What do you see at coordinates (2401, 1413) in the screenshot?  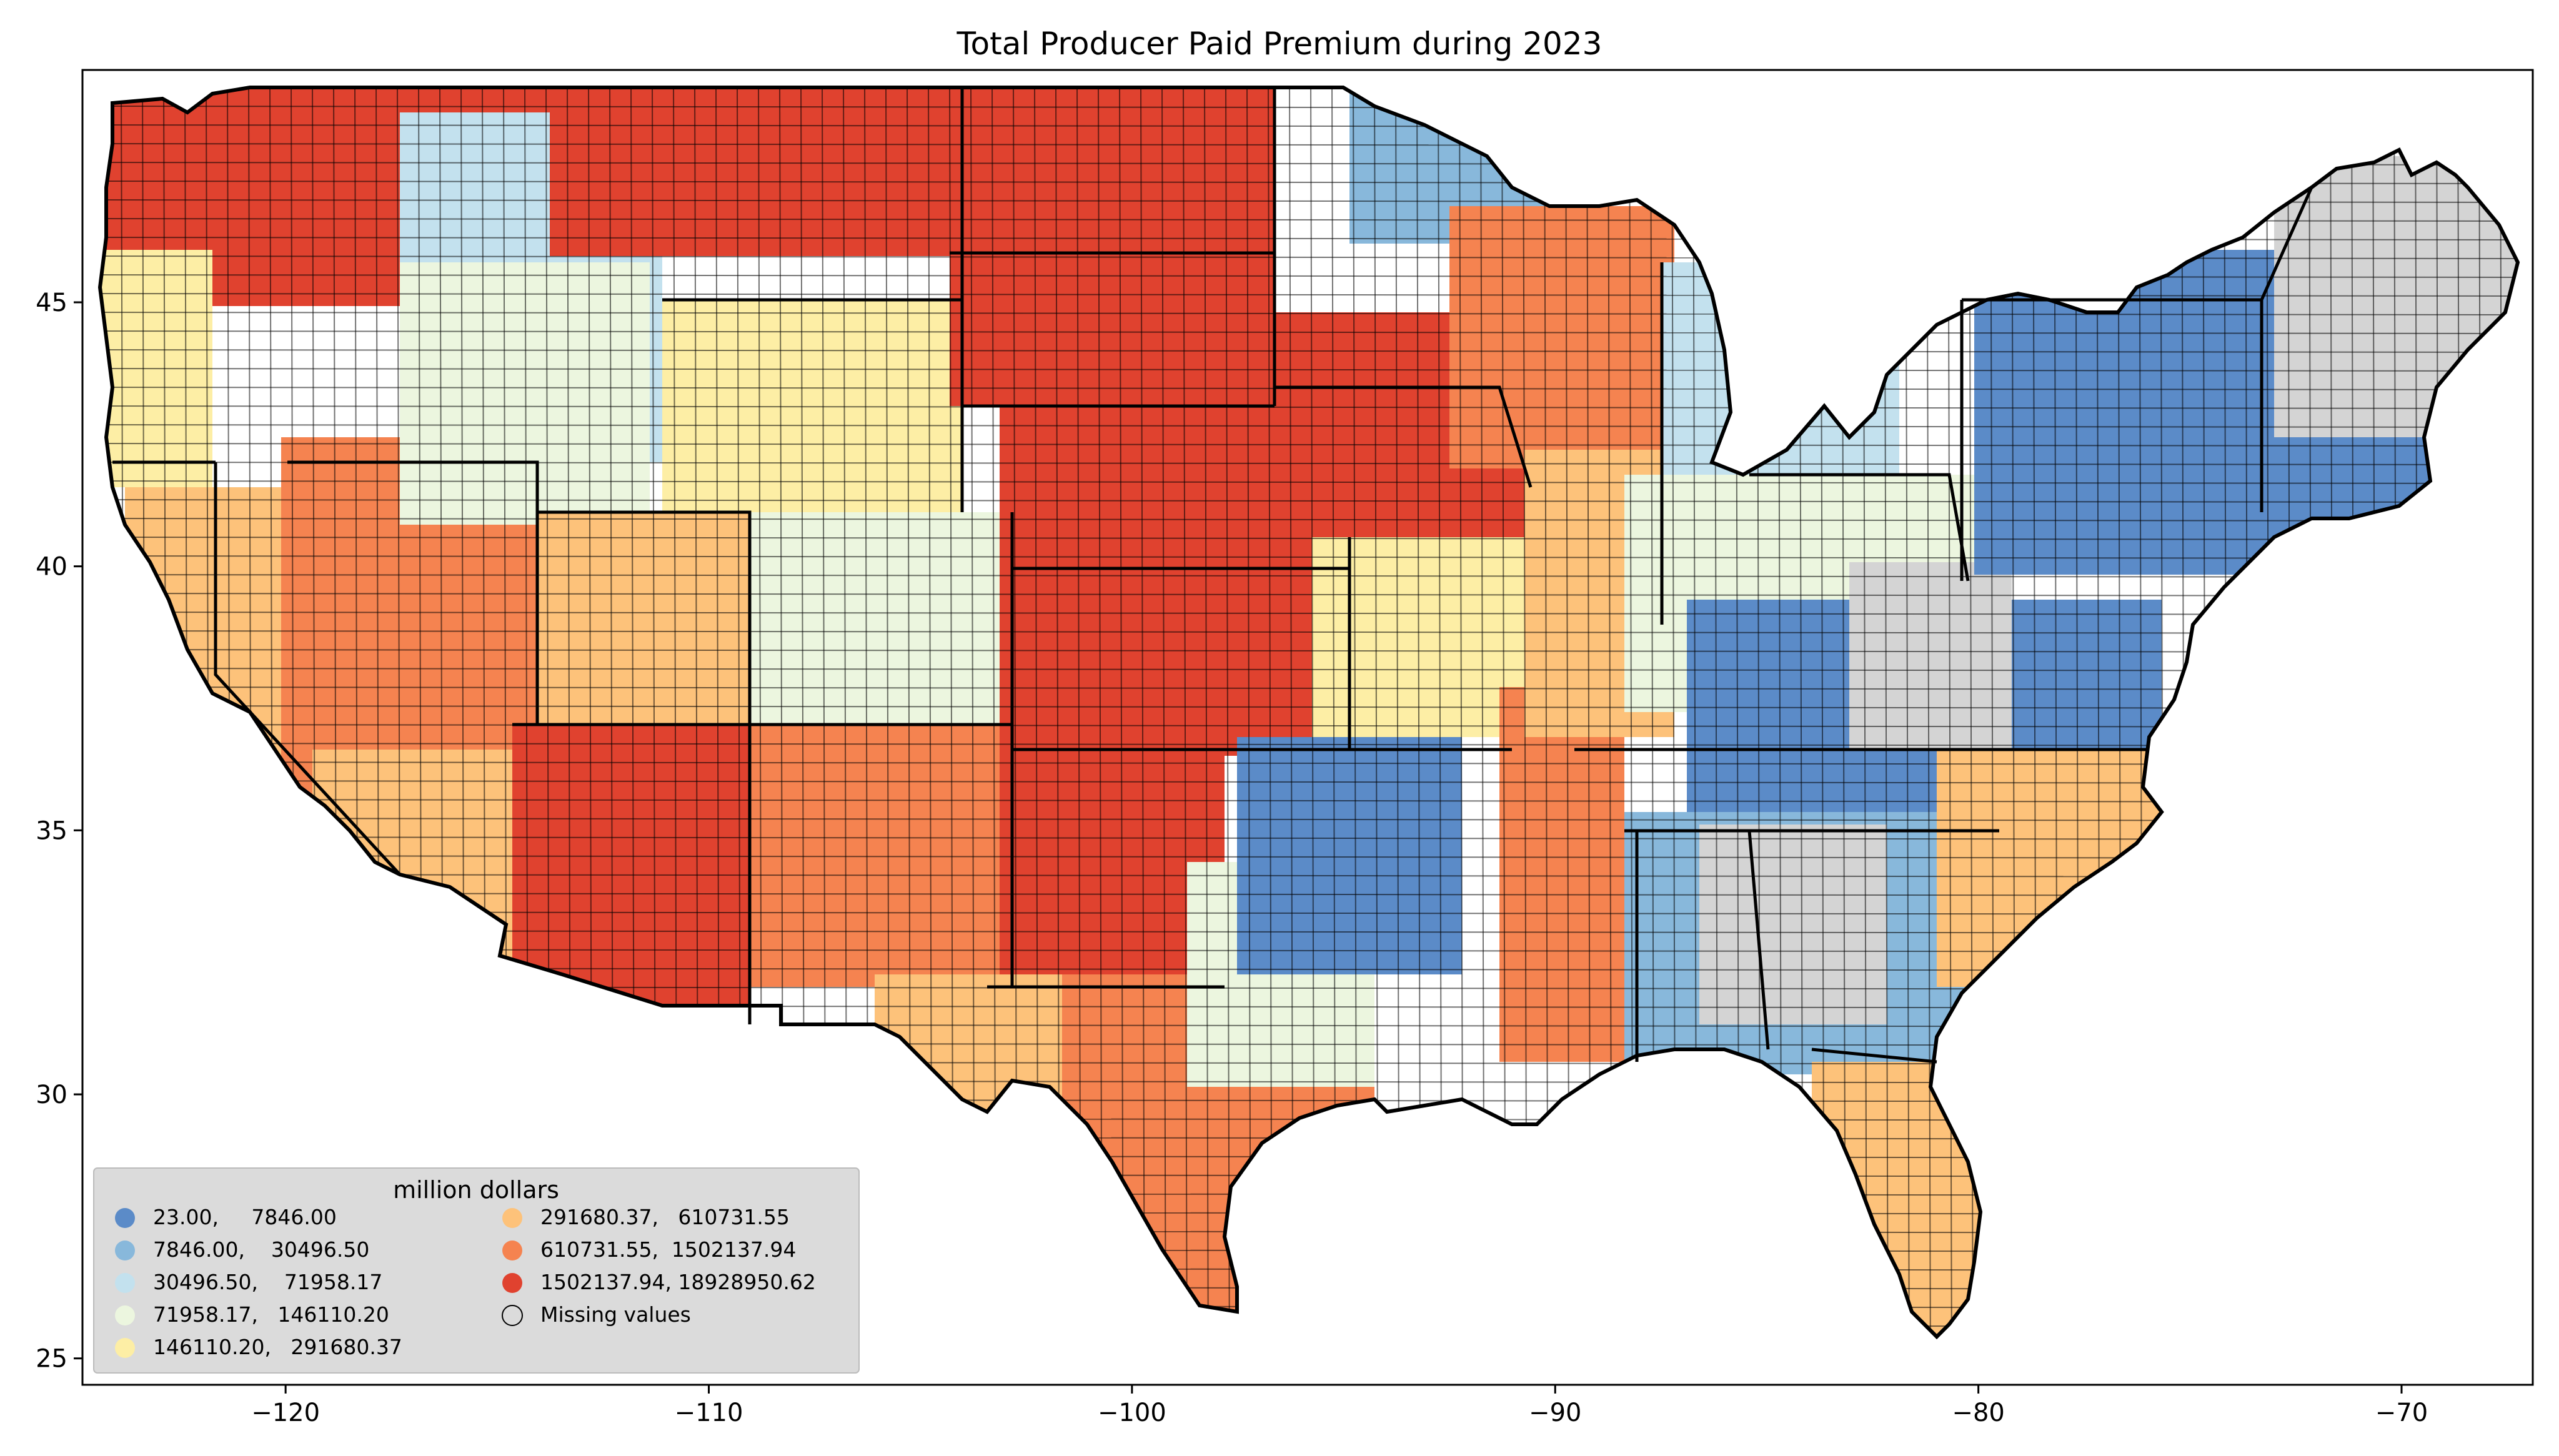 I see `x-tick-label: −70` at bounding box center [2401, 1413].